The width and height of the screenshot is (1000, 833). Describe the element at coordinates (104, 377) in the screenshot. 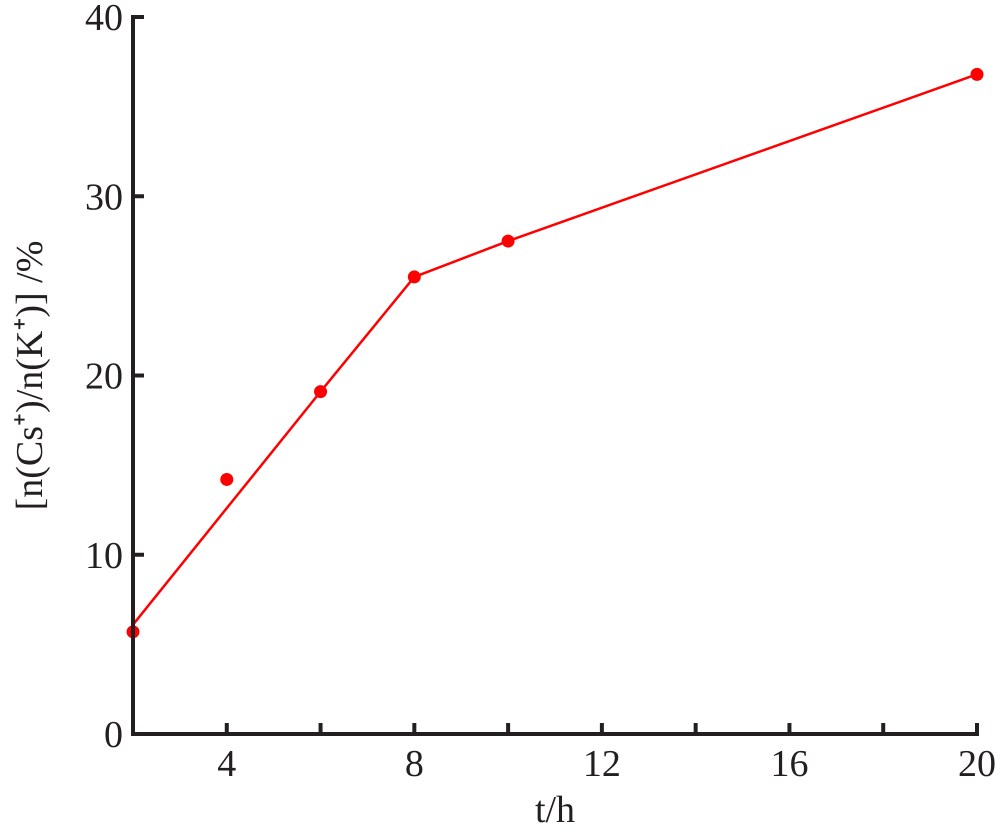

I see `y-tick-label: 20` at that location.